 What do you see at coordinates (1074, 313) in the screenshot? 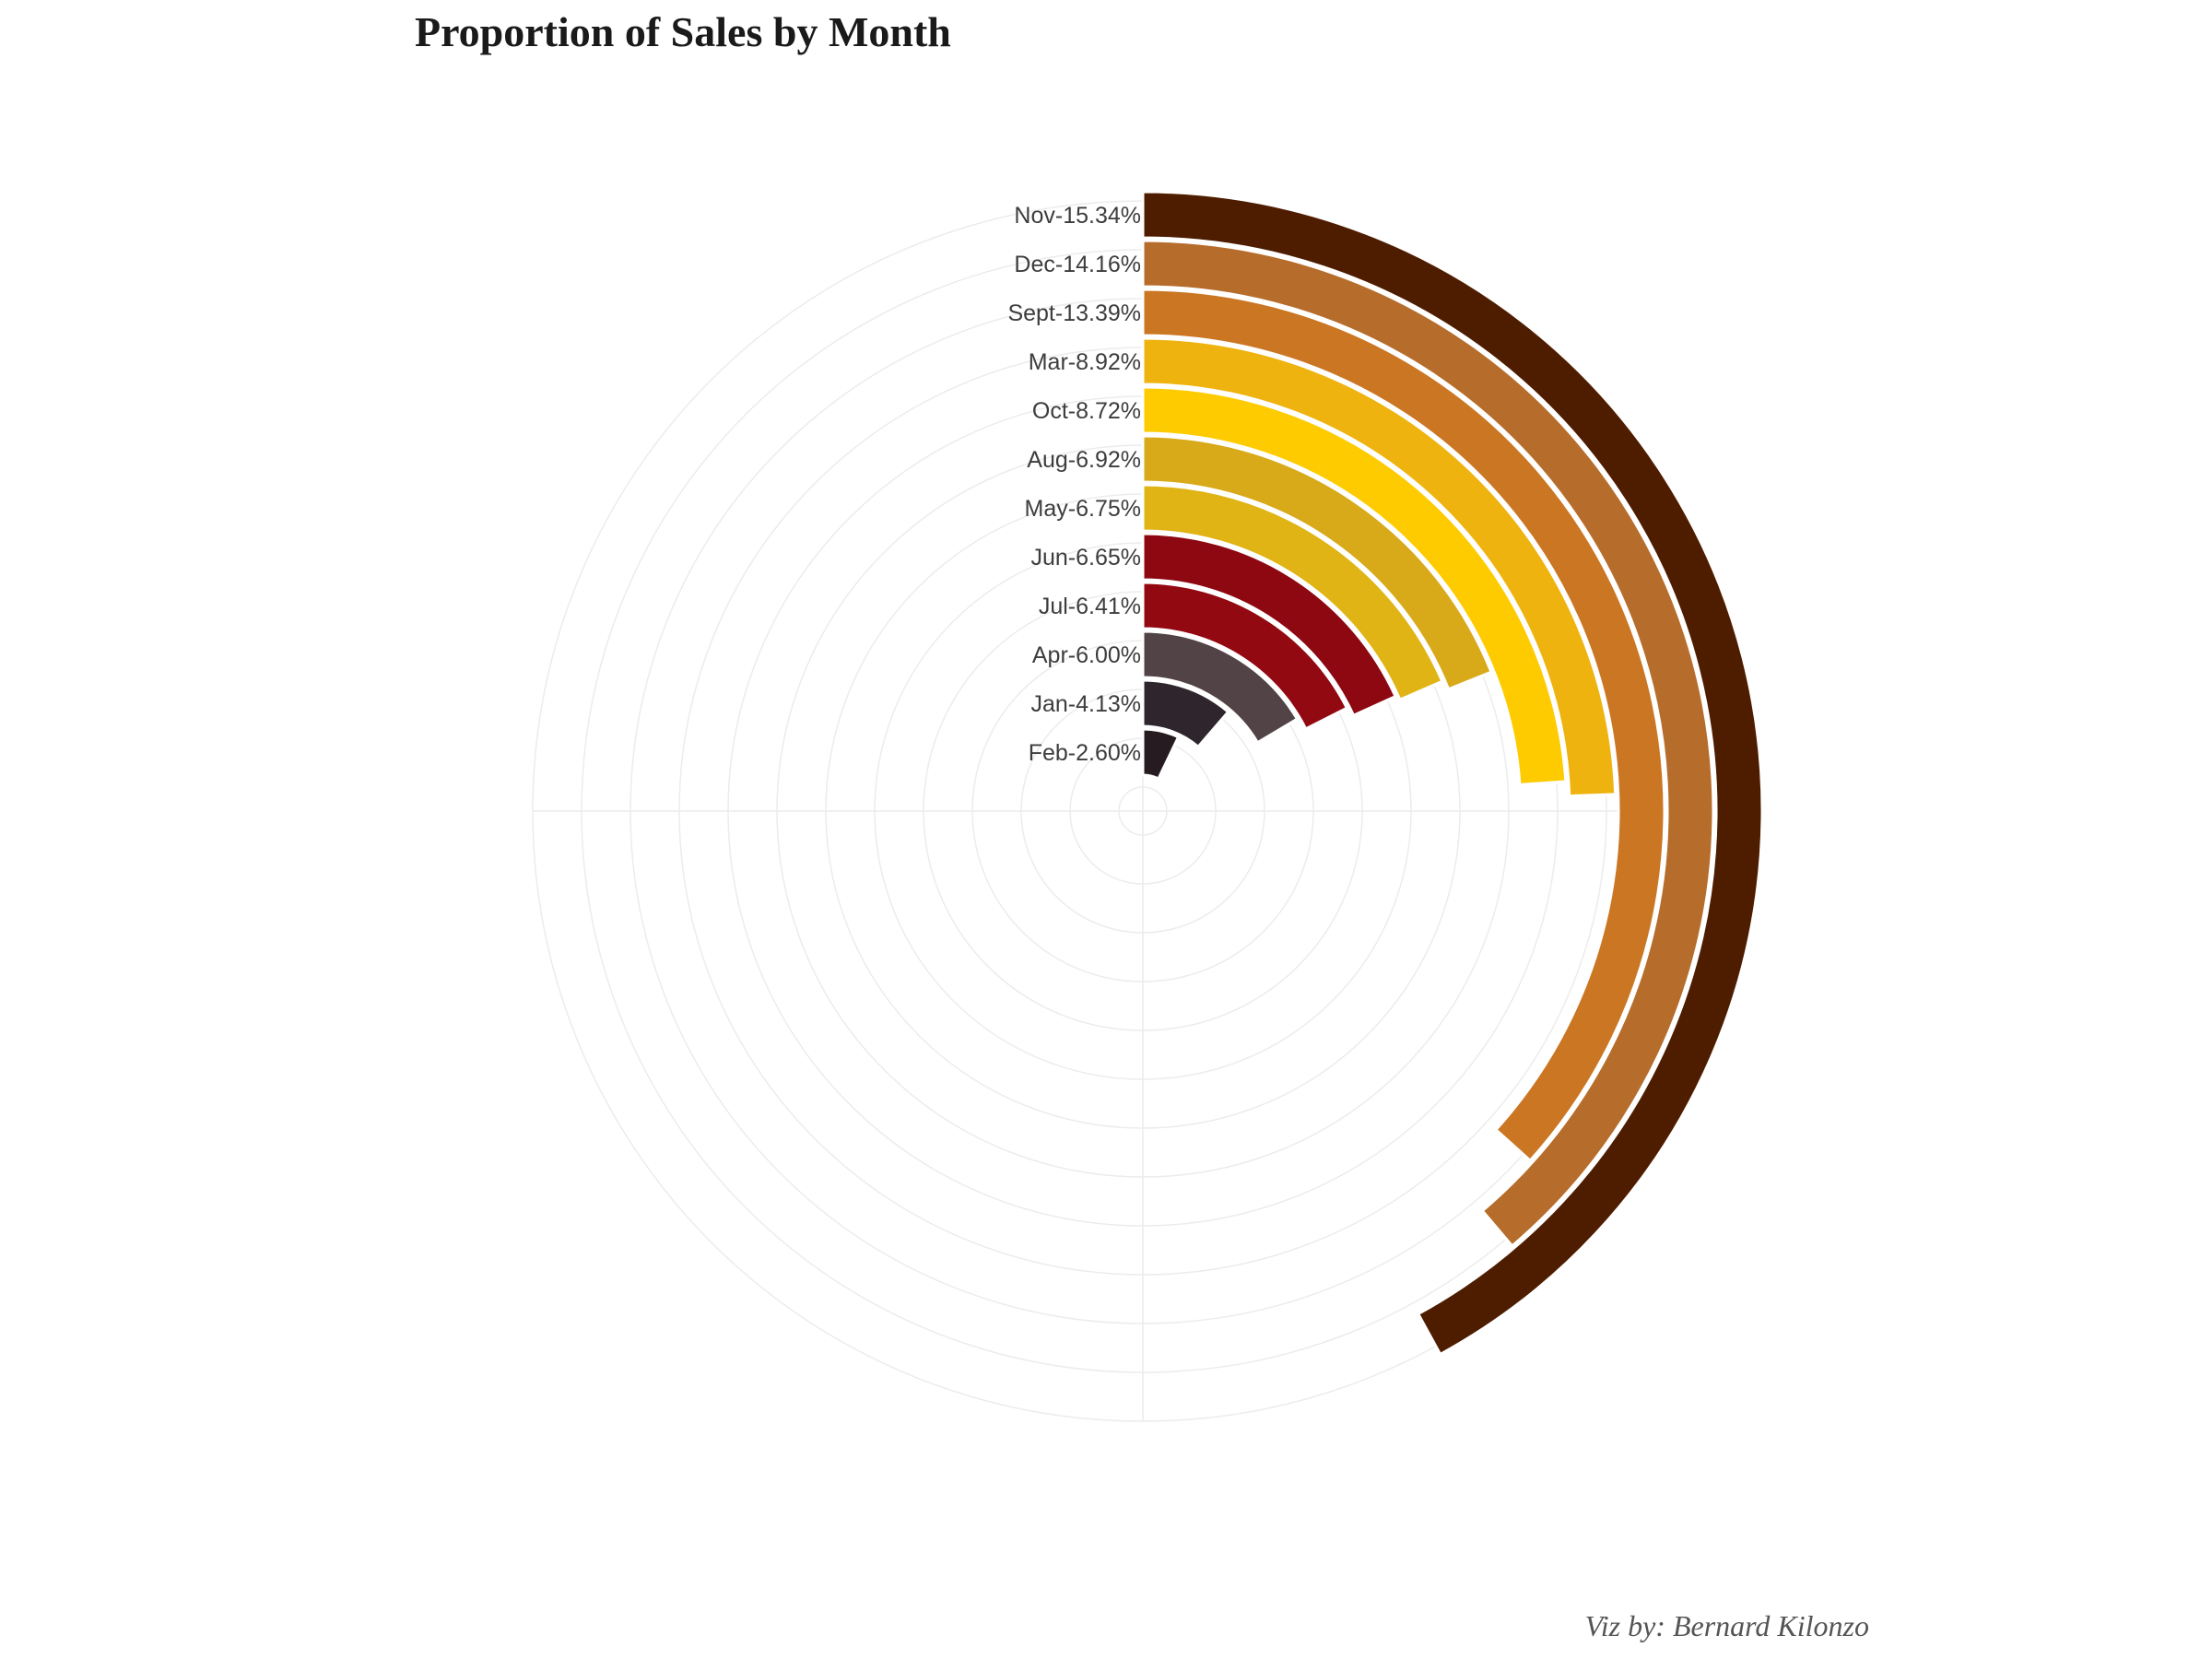
I see `bar-label-sept: Sept-13.39%` at bounding box center [1074, 313].